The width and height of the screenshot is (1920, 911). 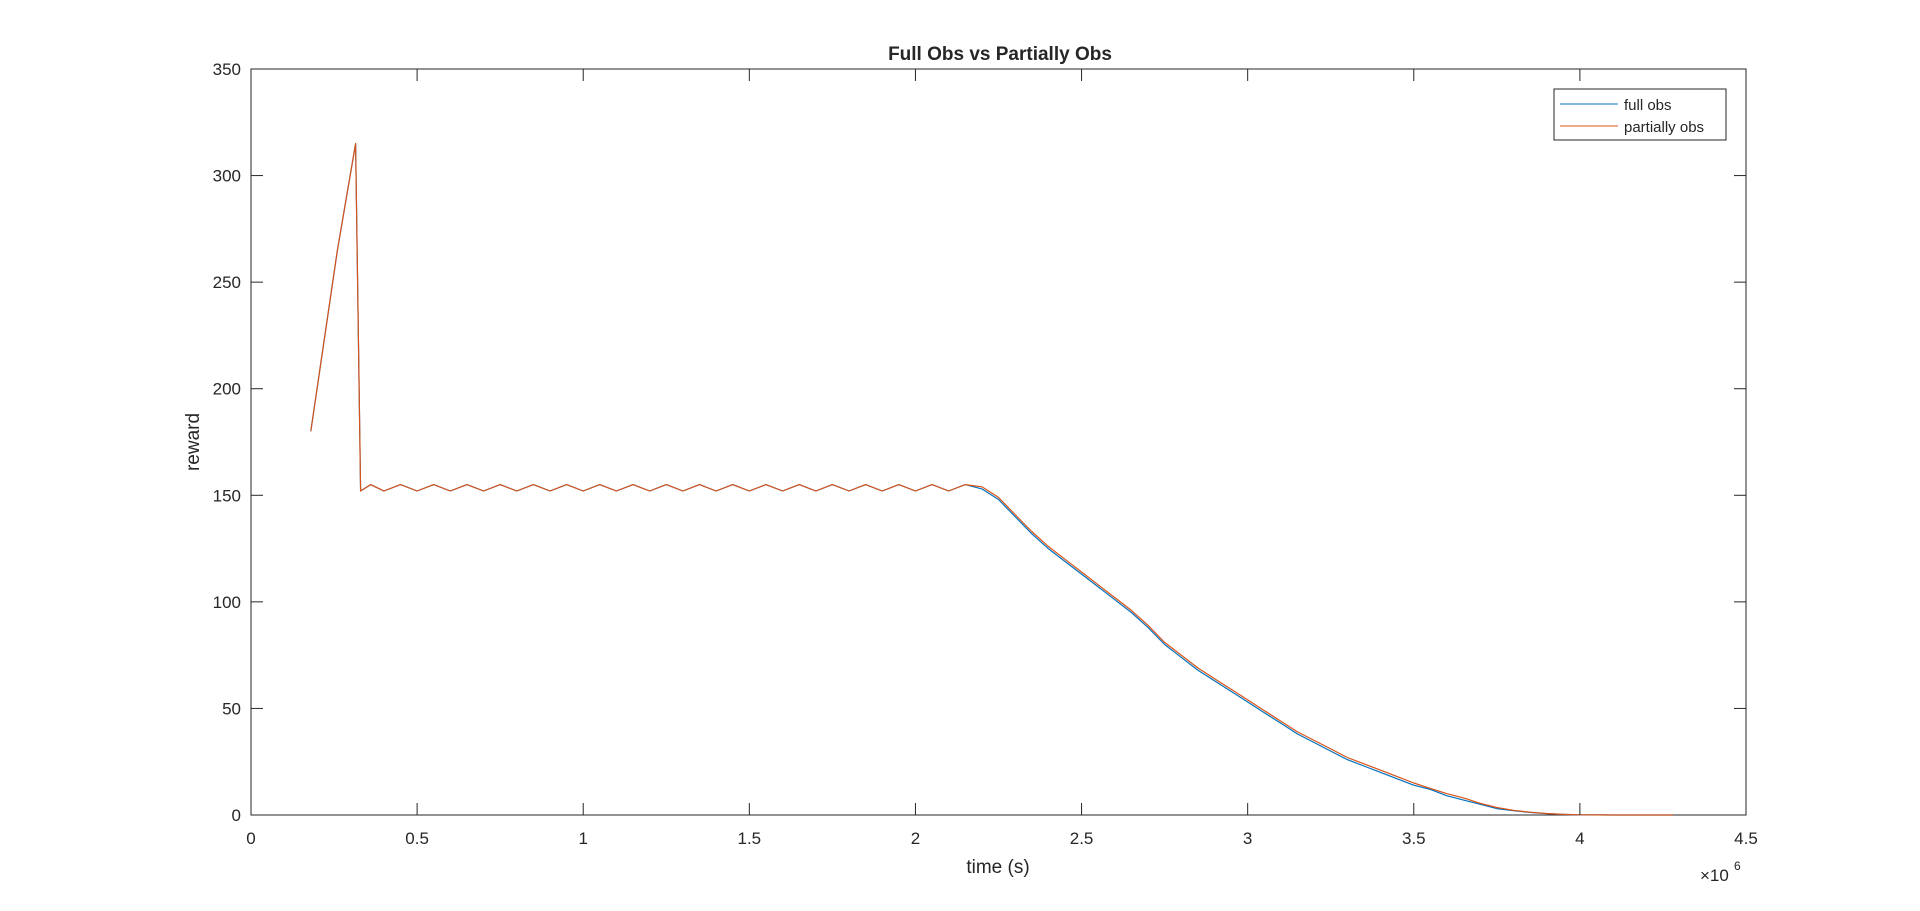 I want to click on x-tick-label: 4.5, so click(x=1746, y=838).